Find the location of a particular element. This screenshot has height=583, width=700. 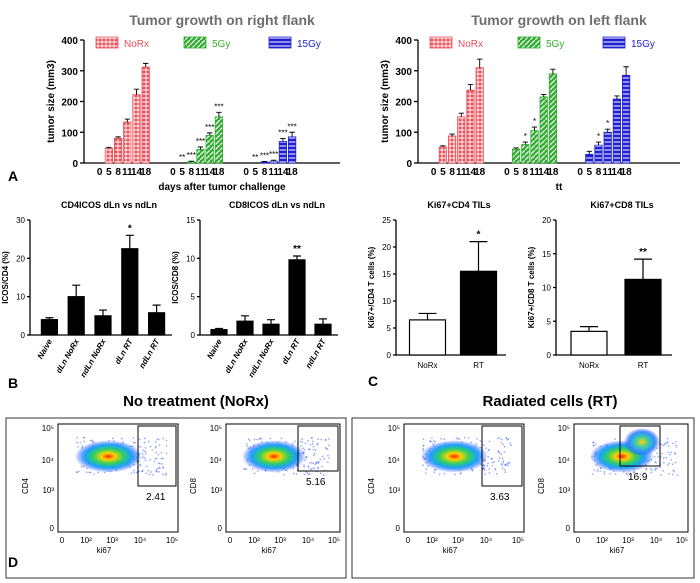

y-axis-label: CD4 is located at coordinates (25, 485).